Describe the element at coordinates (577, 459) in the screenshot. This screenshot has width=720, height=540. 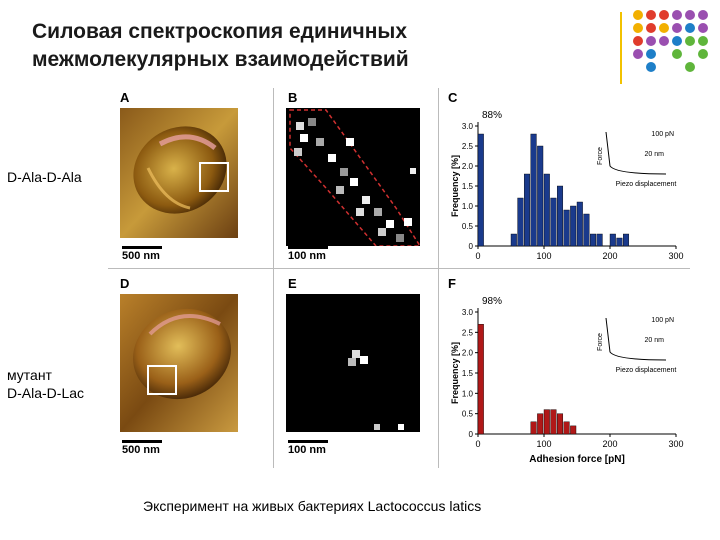
I see `x-axis-label: Adhesion force [pN]` at that location.